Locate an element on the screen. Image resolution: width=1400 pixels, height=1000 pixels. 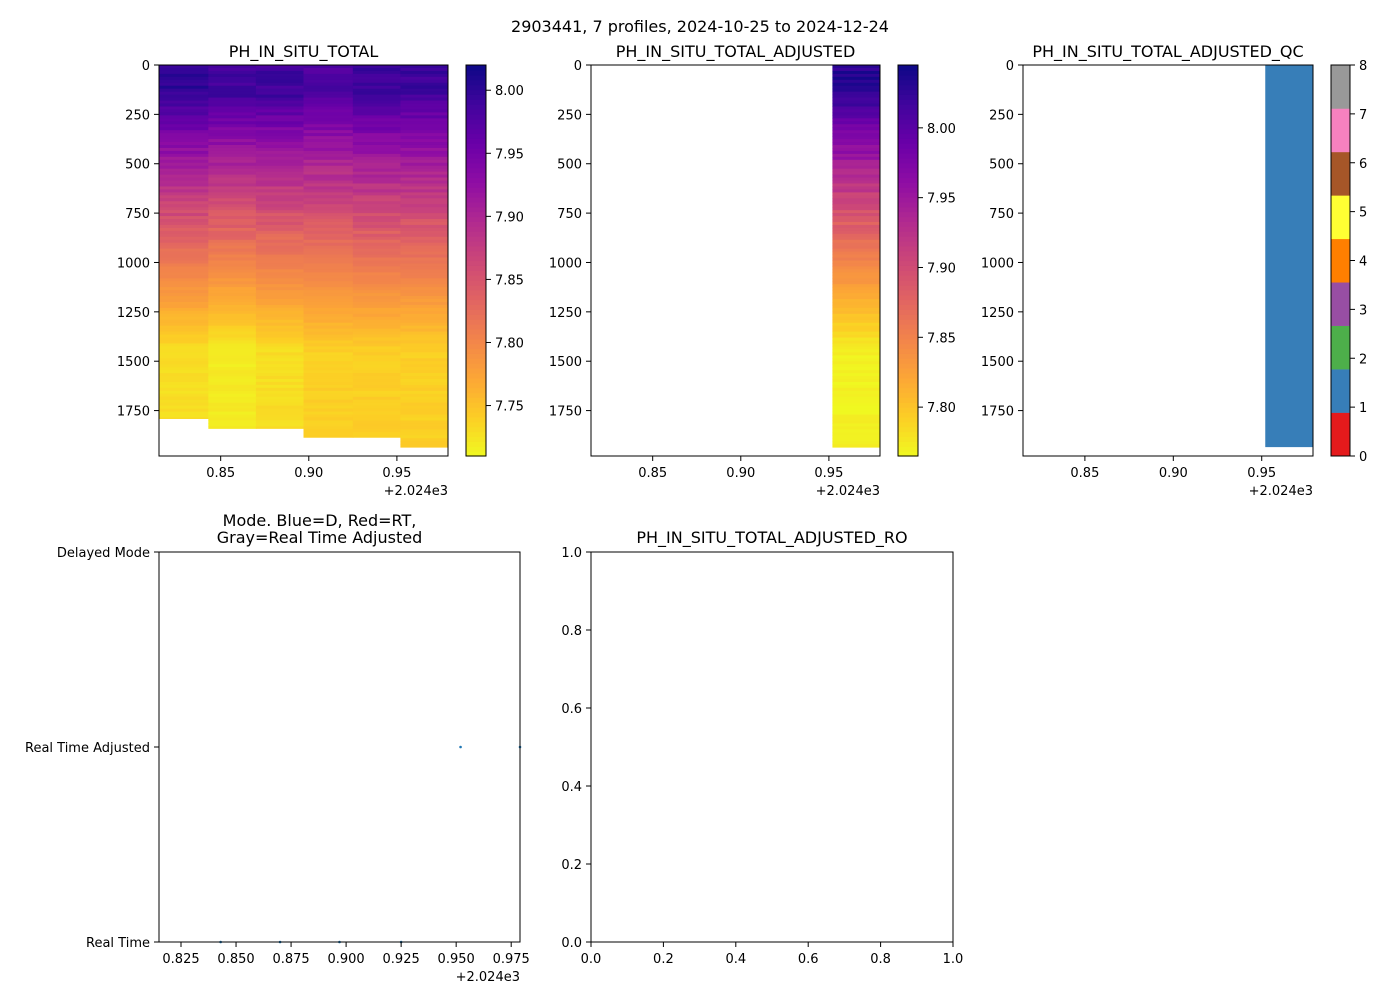
colorbar-tick-label: 7.75 is located at coordinates (509, 407).